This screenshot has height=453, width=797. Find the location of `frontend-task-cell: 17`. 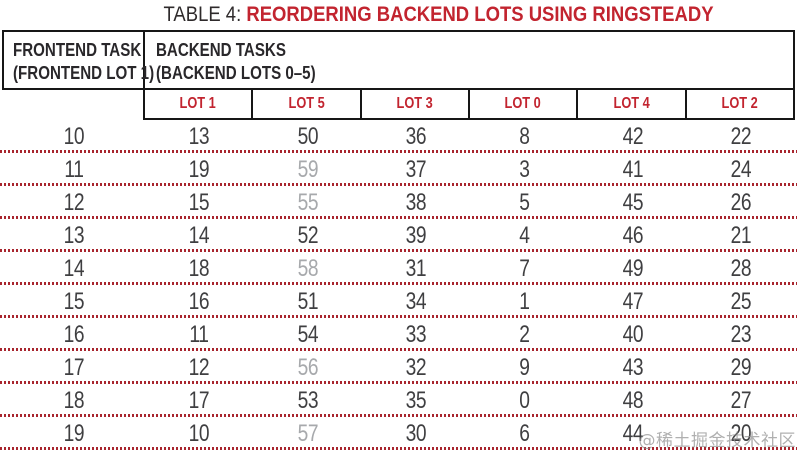

frontend-task-cell: 17 is located at coordinates (73, 367).